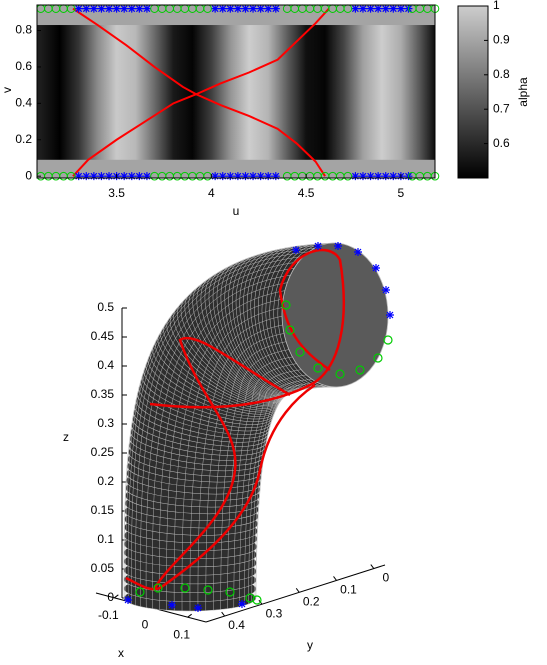  Describe the element at coordinates (236, 625) in the screenshot. I see `y-tick-label: 0.4` at that location.